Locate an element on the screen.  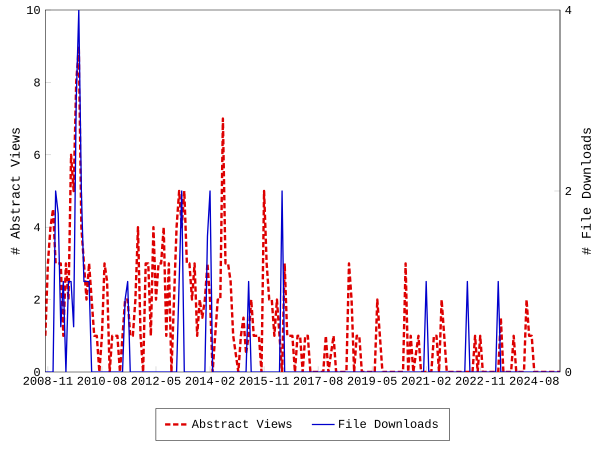
legend-label: Abstract Views is located at coordinates (242, 423).